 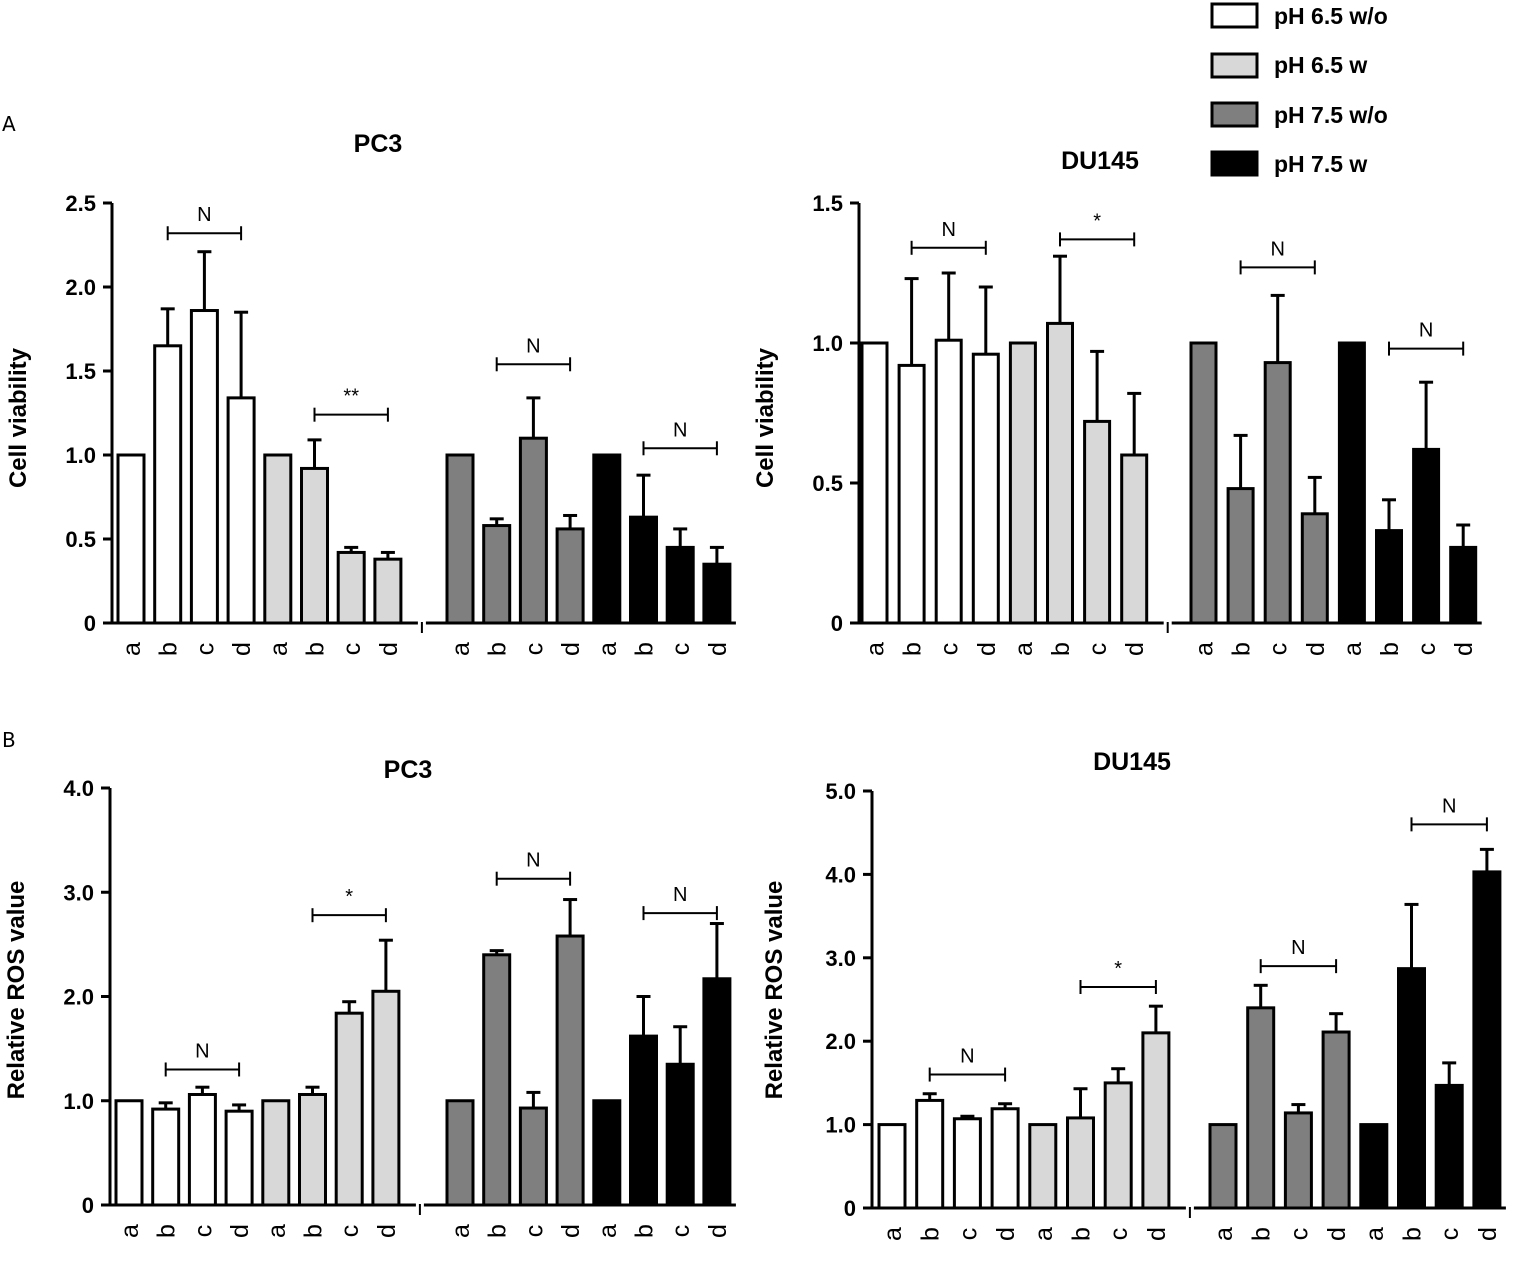 What do you see at coordinates (9, 124) in the screenshot?
I see `panel-label-a: A` at bounding box center [9, 124].